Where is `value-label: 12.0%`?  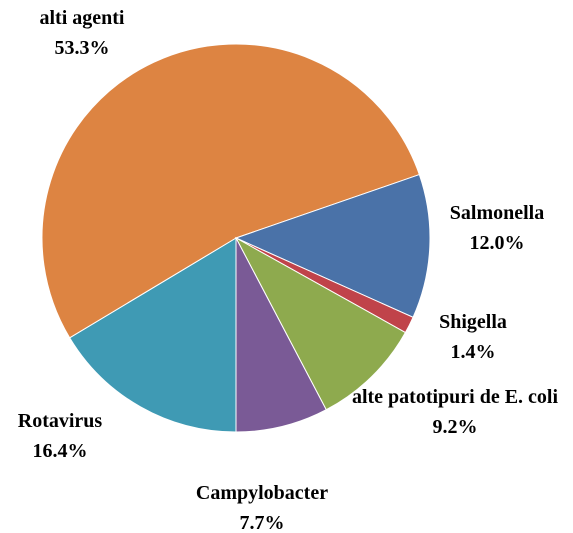 value-label: 12.0% is located at coordinates (497, 243).